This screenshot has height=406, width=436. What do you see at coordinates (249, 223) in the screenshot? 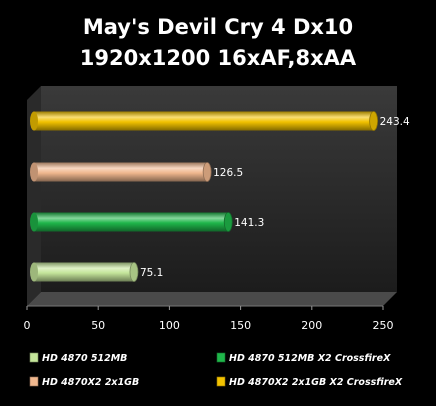
I see `bar-value-label: 141.3` at bounding box center [249, 223].